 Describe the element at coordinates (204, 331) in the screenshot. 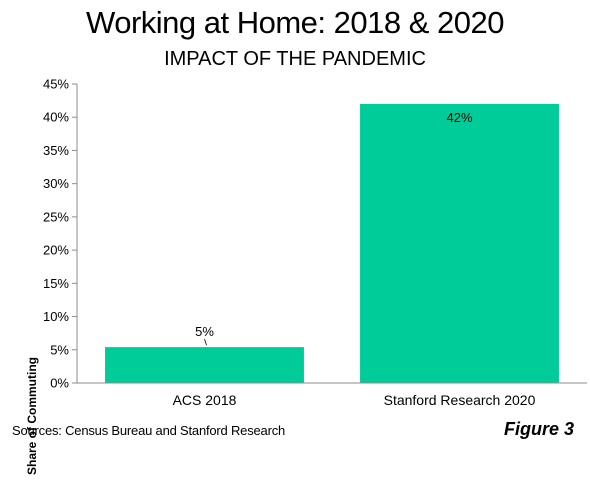

I see `bar-value-label: 5%` at that location.